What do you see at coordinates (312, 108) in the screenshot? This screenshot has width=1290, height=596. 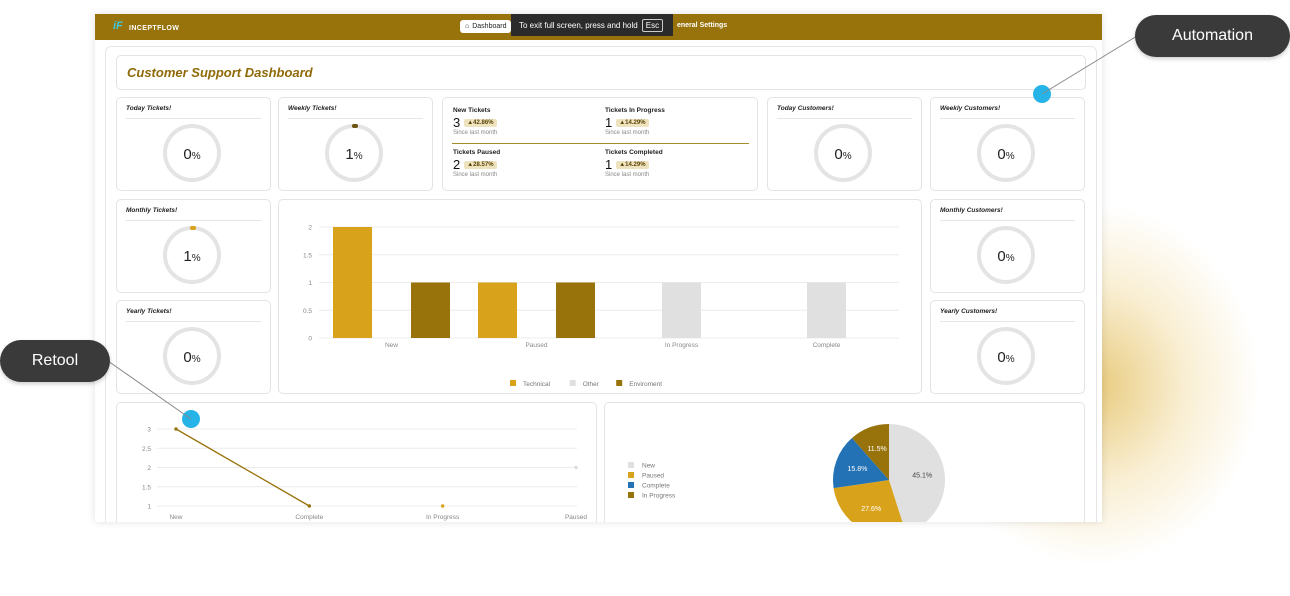 I see `card-title: Weekly Tickets!` at bounding box center [312, 108].